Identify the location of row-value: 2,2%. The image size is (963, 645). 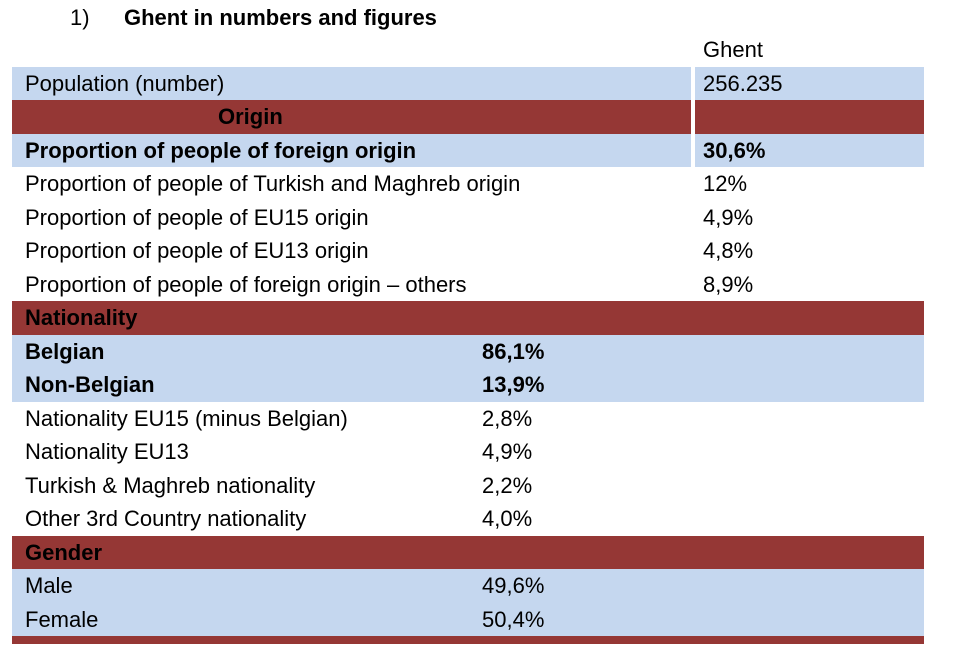
(507, 485).